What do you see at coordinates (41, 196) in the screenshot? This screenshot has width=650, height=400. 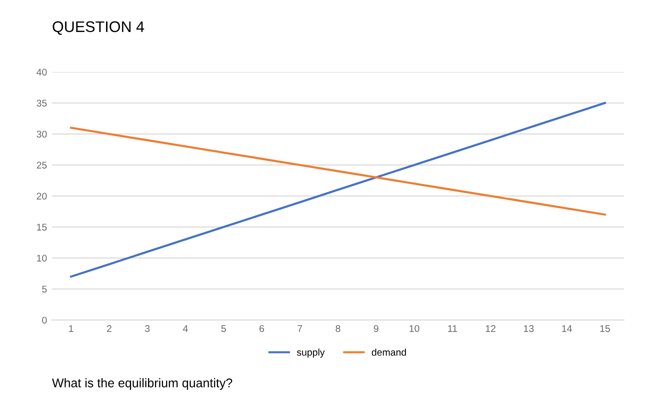 I see `y-tick-label: 20` at bounding box center [41, 196].